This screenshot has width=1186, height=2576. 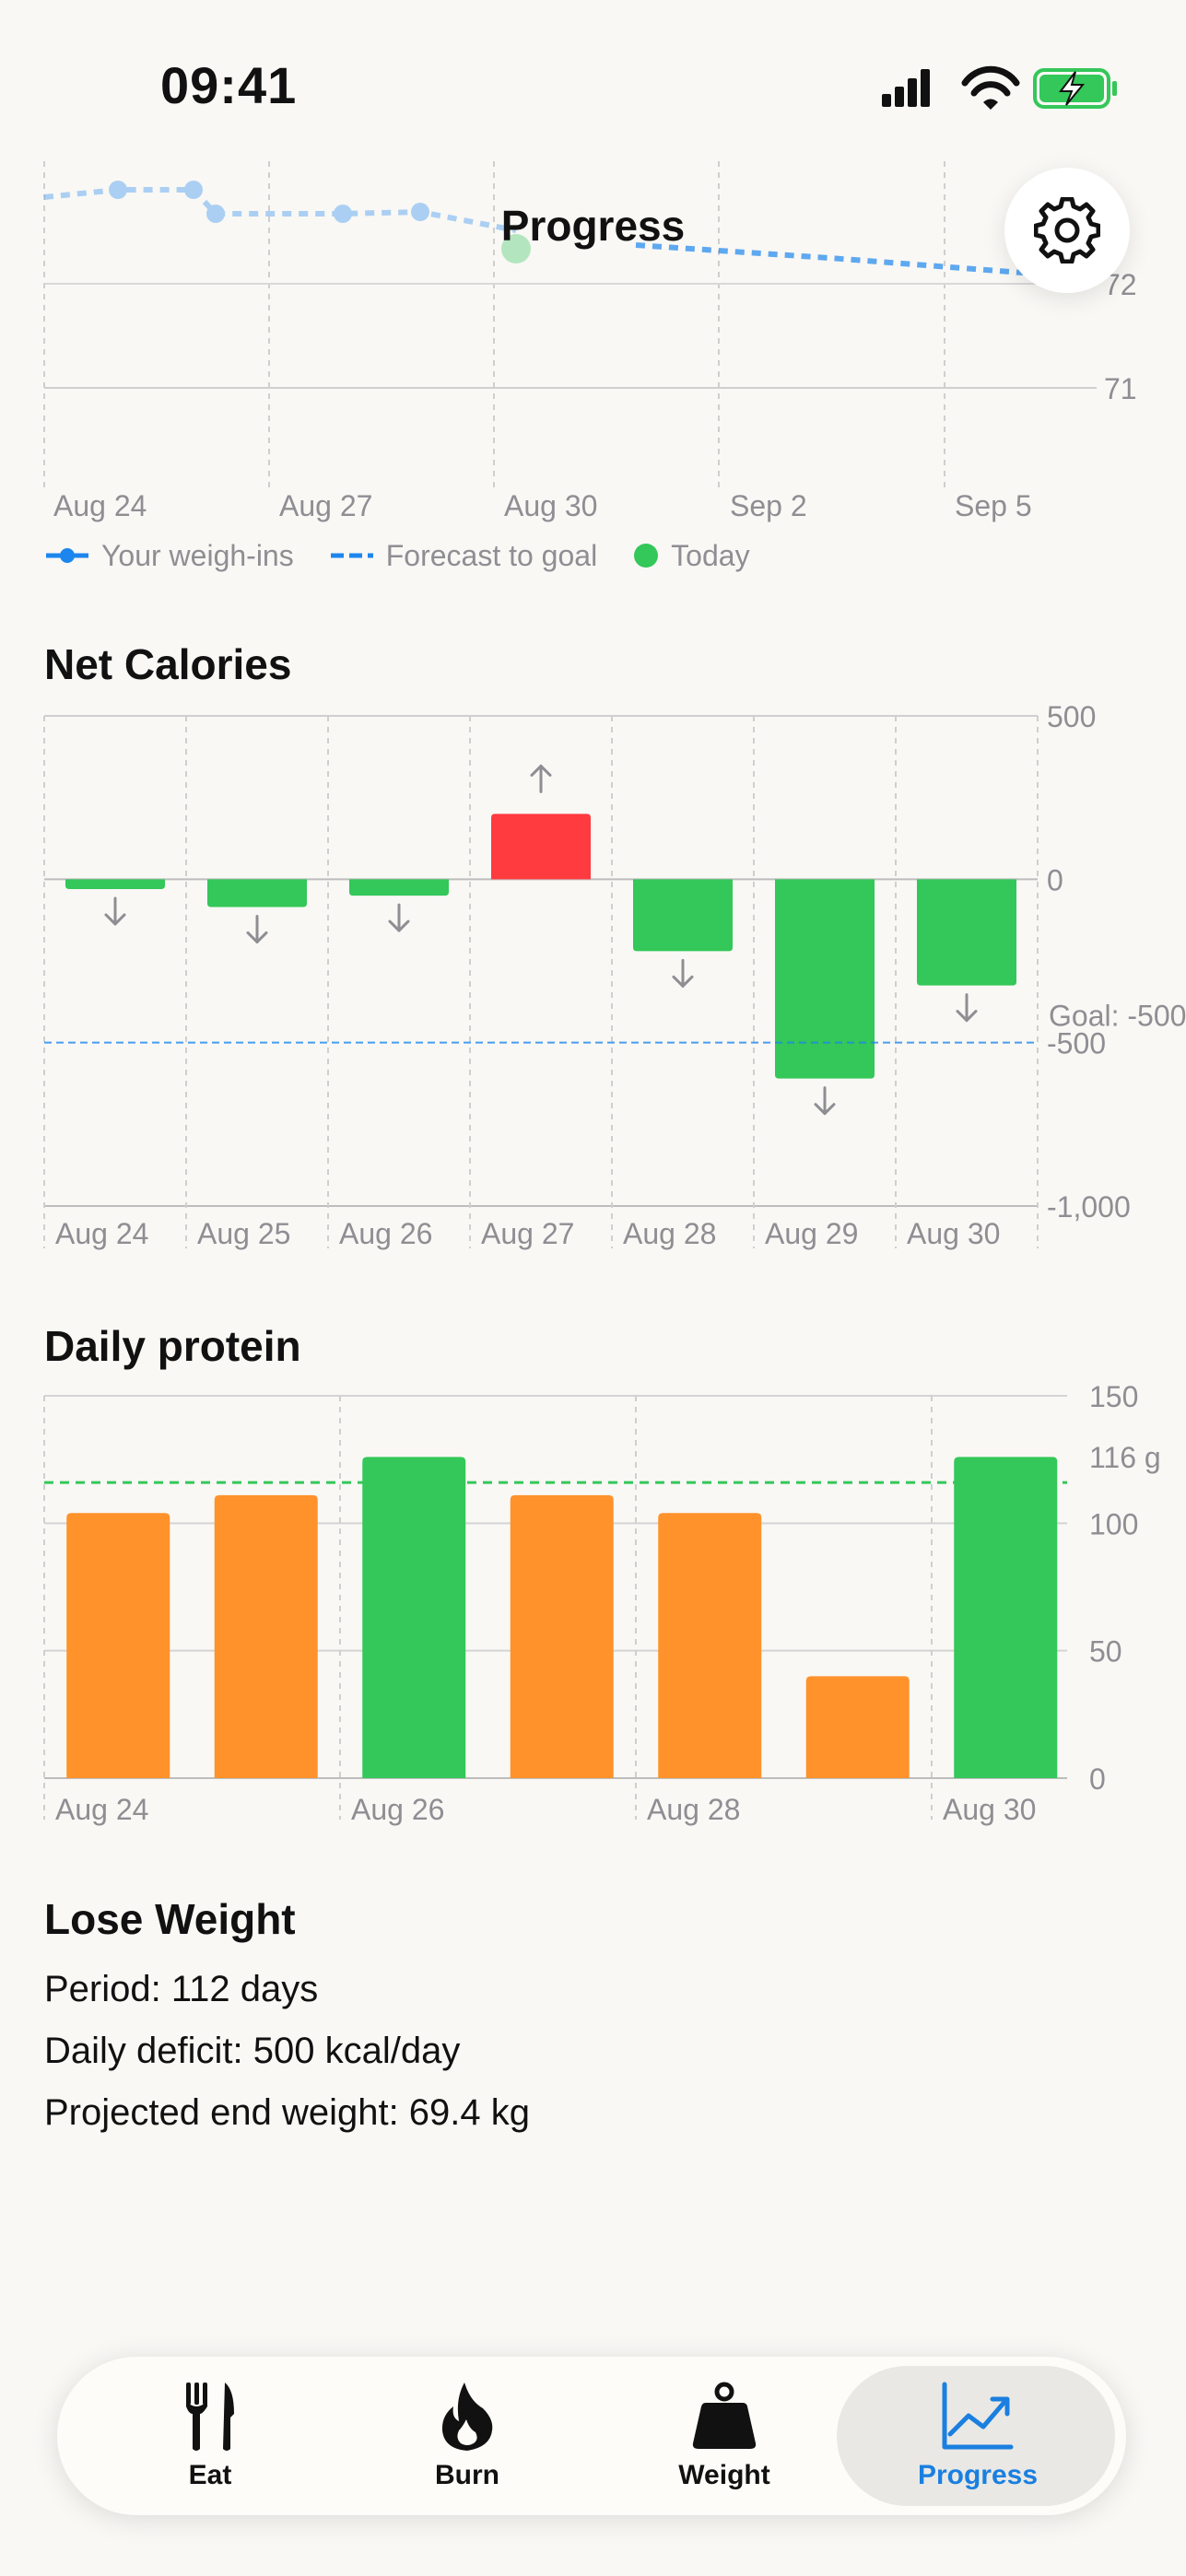 What do you see at coordinates (978, 2416) in the screenshot?
I see `chart-trend-icon` at bounding box center [978, 2416].